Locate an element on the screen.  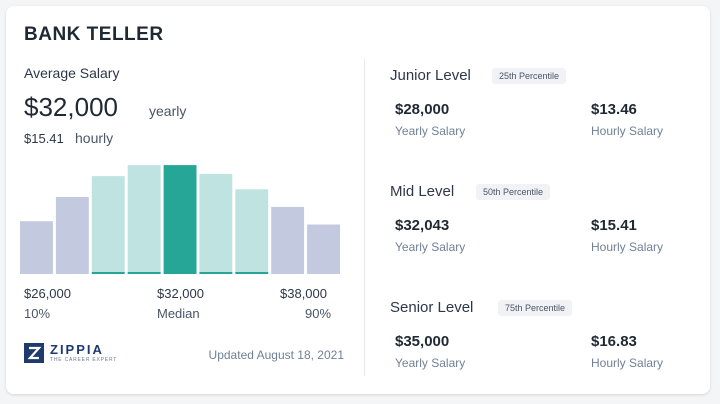
salary-distribution-chart is located at coordinates (180, 219).